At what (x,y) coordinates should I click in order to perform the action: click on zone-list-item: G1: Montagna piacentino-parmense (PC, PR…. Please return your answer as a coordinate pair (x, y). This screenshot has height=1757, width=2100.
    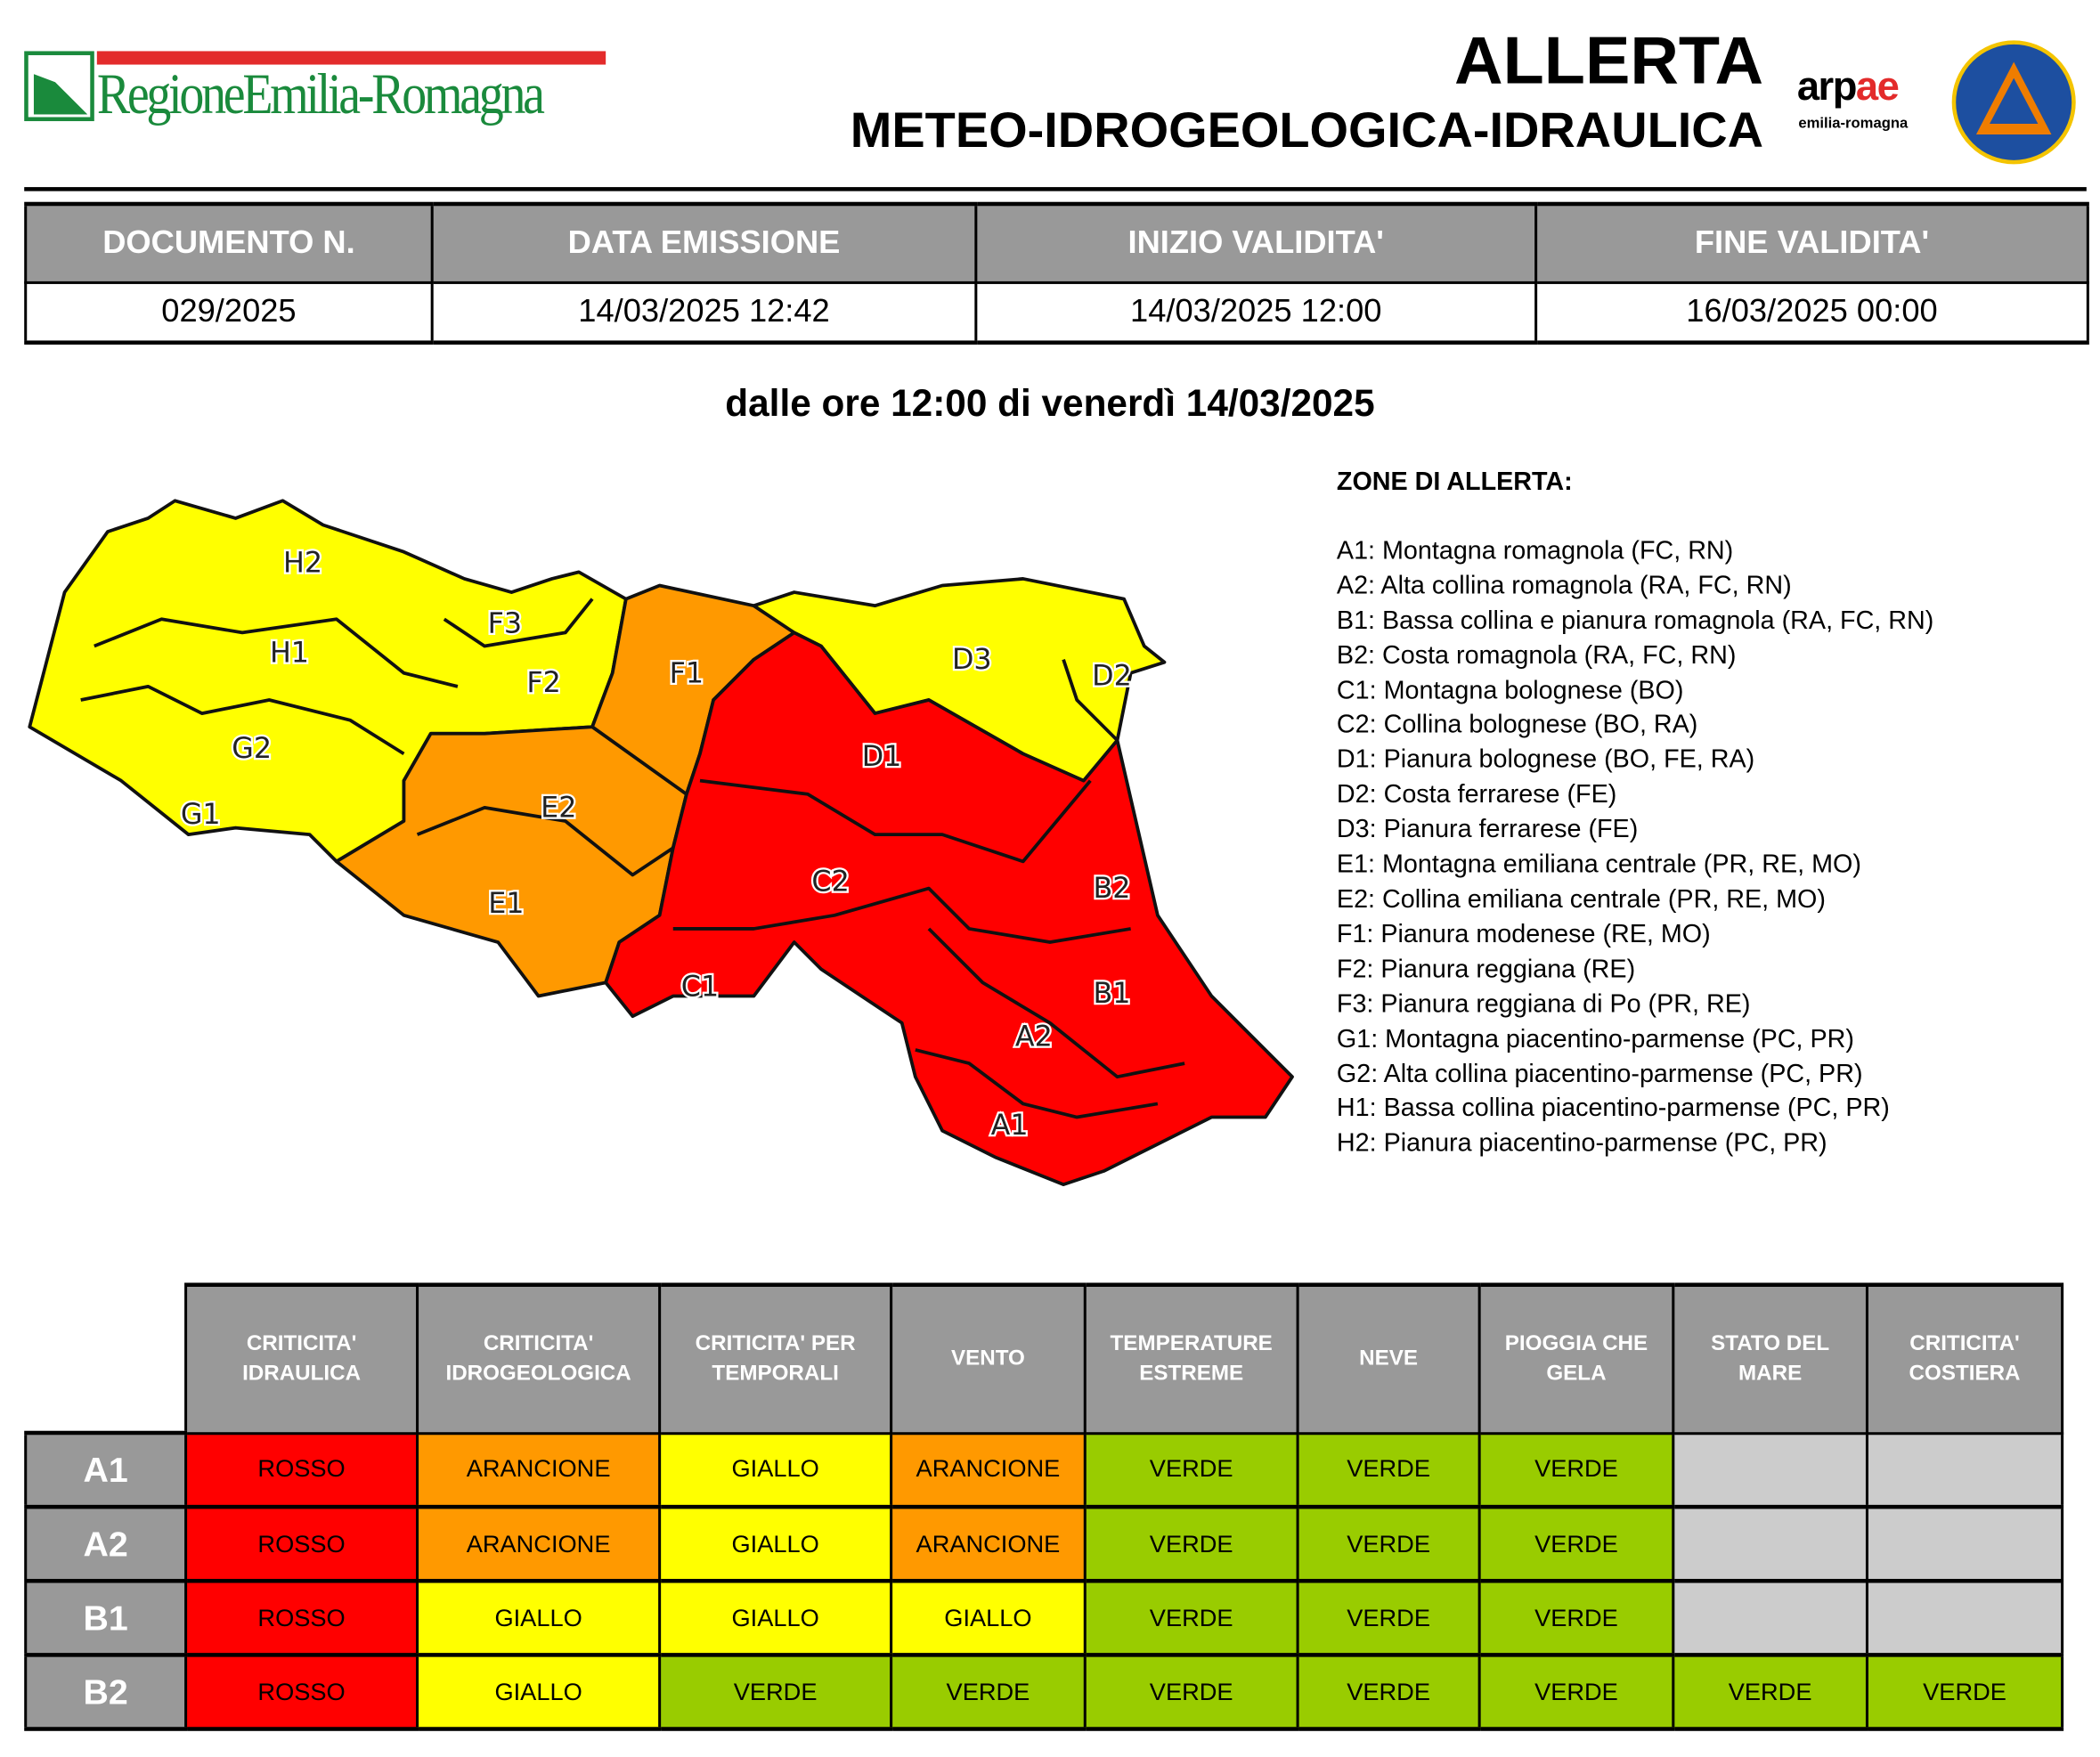
    Looking at the image, I should click on (1595, 1039).